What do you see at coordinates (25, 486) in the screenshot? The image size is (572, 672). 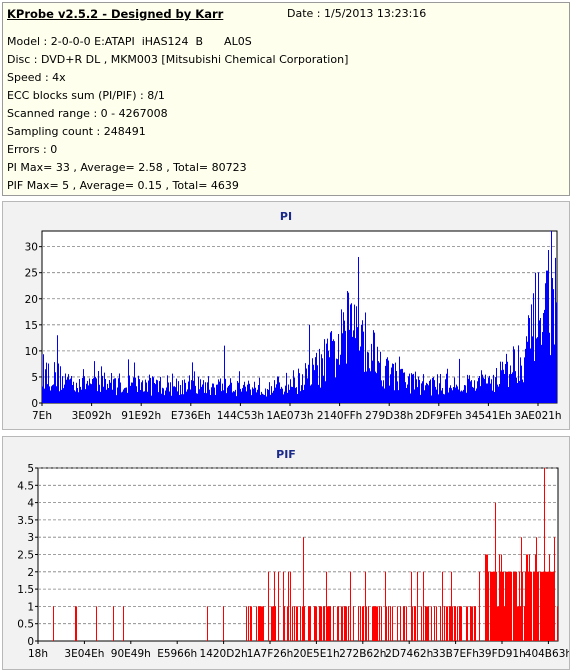 I see `y-tick-label: 4.5` at bounding box center [25, 486].